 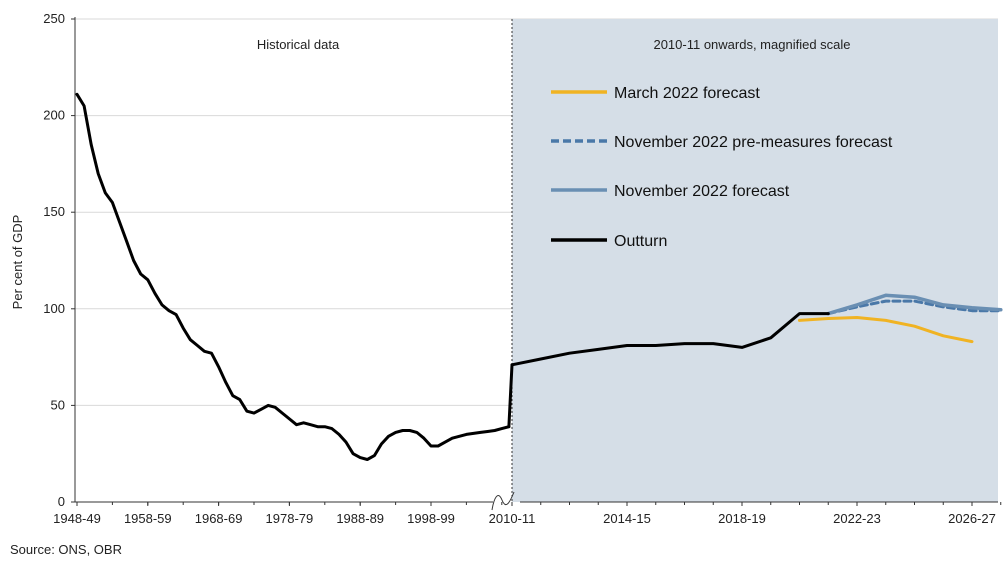 I want to click on x-tick-label: 2014-15, so click(x=627, y=518).